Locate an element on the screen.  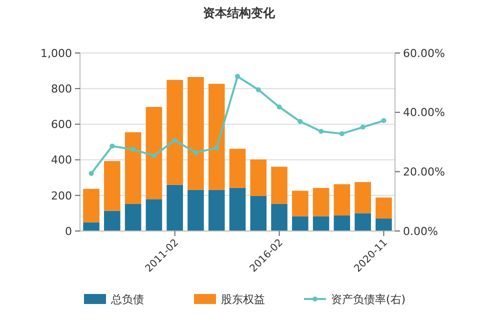
y2-tick-label: 60.00% is located at coordinates (424, 53).